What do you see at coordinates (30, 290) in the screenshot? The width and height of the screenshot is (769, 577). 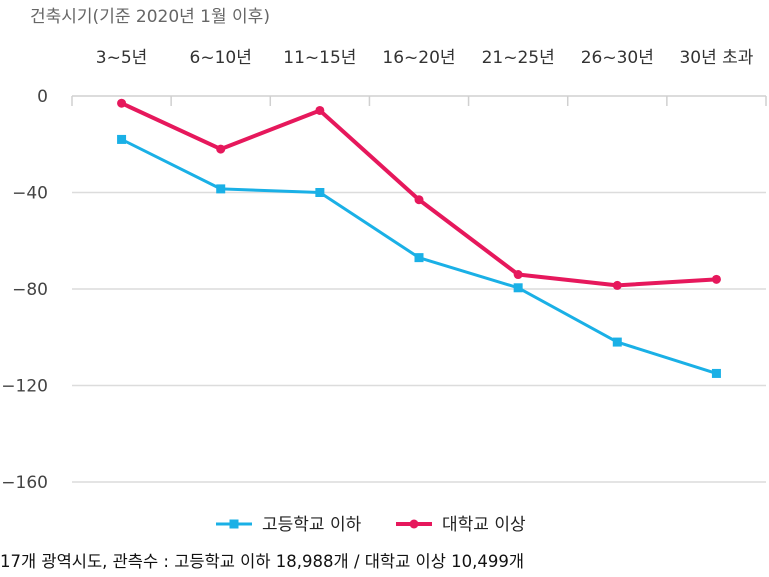 I see `y-tick-label: −80` at bounding box center [30, 290].